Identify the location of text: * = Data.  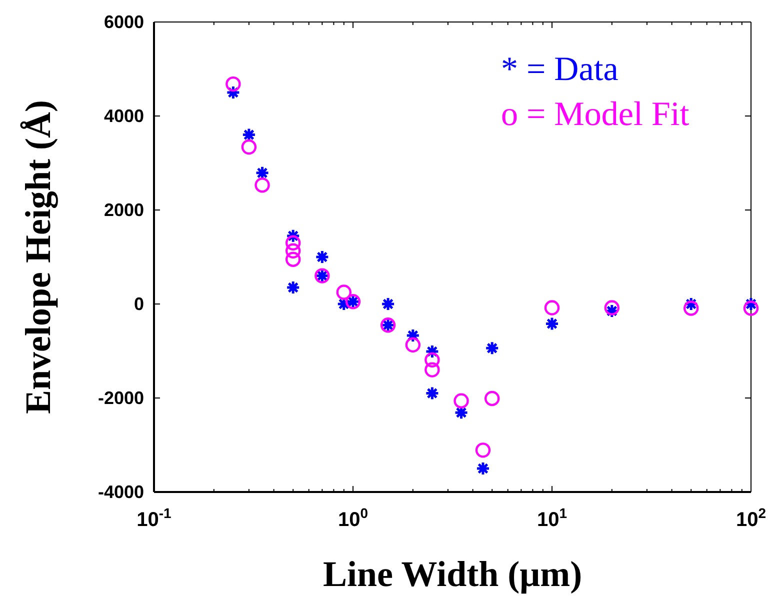
(559, 69).